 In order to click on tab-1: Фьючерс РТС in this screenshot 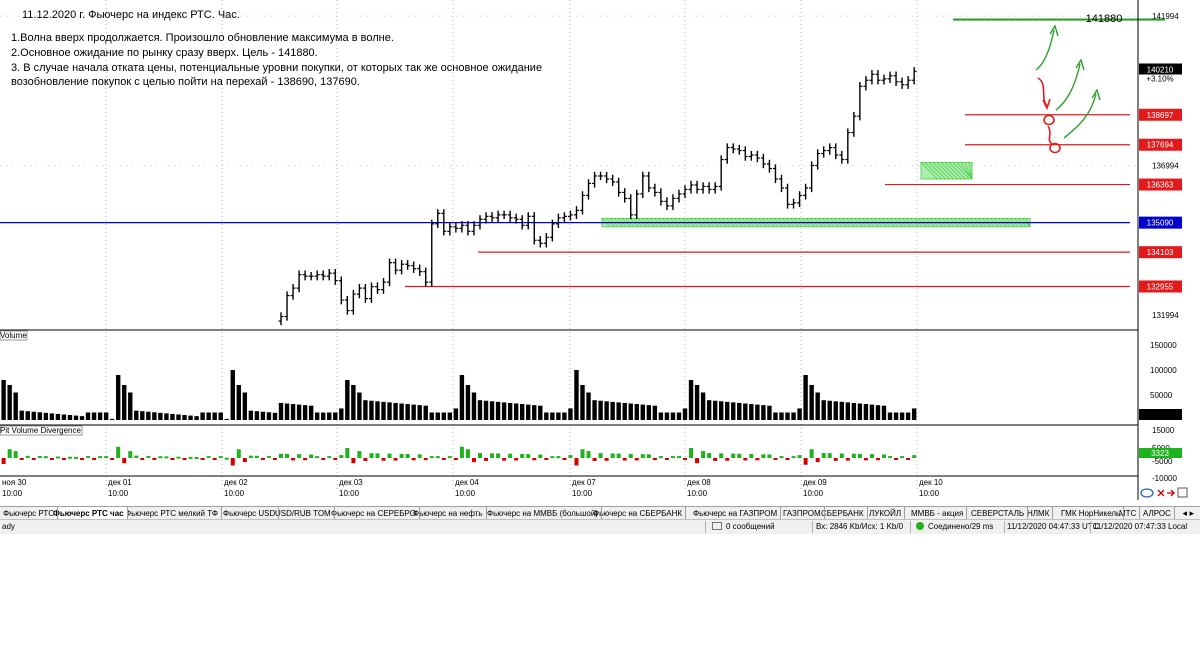, I will do `click(29, 513)`.